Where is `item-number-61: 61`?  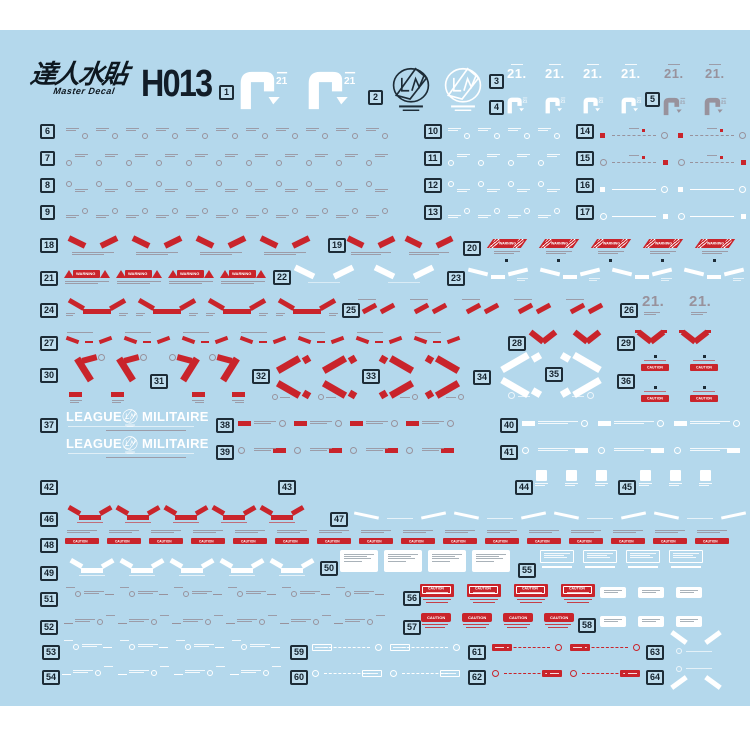 item-number-61: 61 is located at coordinates (477, 652).